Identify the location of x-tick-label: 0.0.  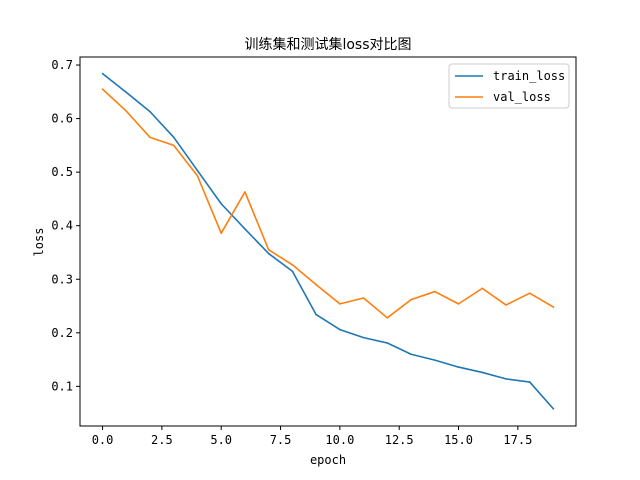
(103, 440).